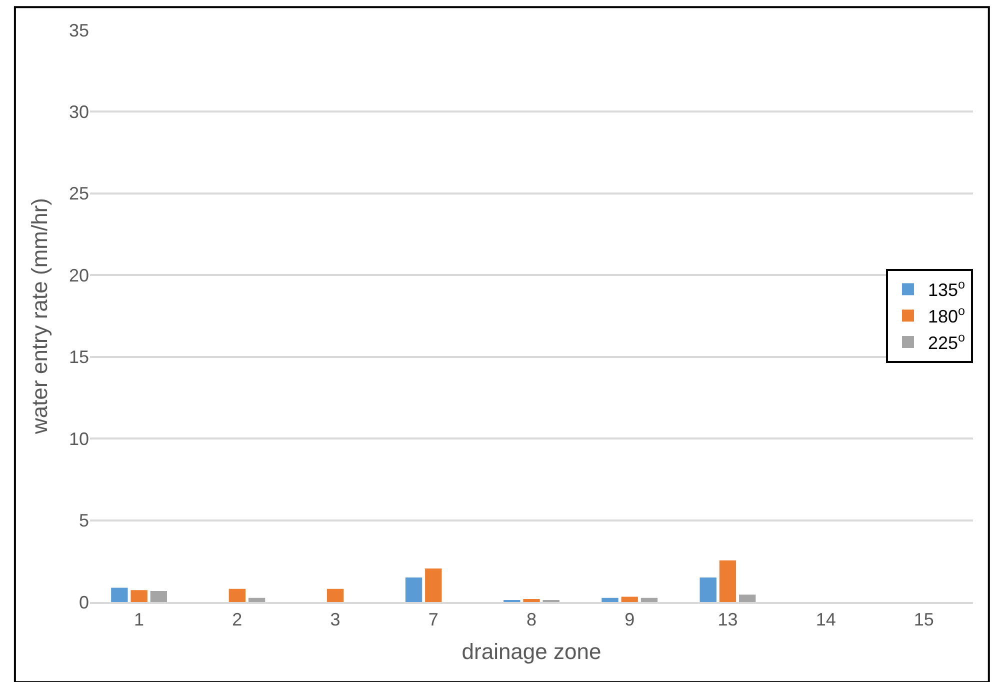 Image resolution: width=993 pixels, height=682 pixels. What do you see at coordinates (39, 316) in the screenshot?
I see `y-axis-title: water entry rate (mm/hr)` at bounding box center [39, 316].